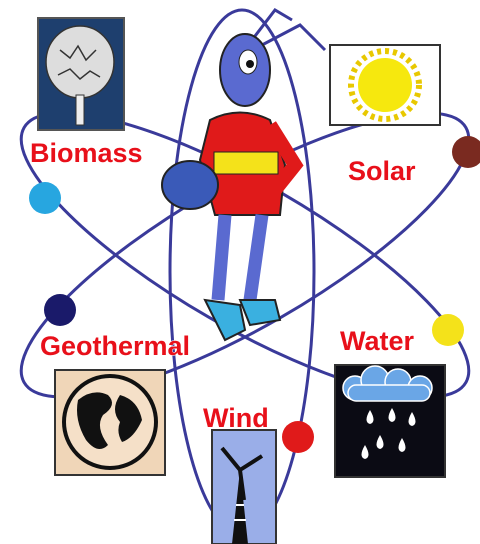 The height and width of the screenshot is (544, 480). I want to click on label-water: Water, so click(377, 341).